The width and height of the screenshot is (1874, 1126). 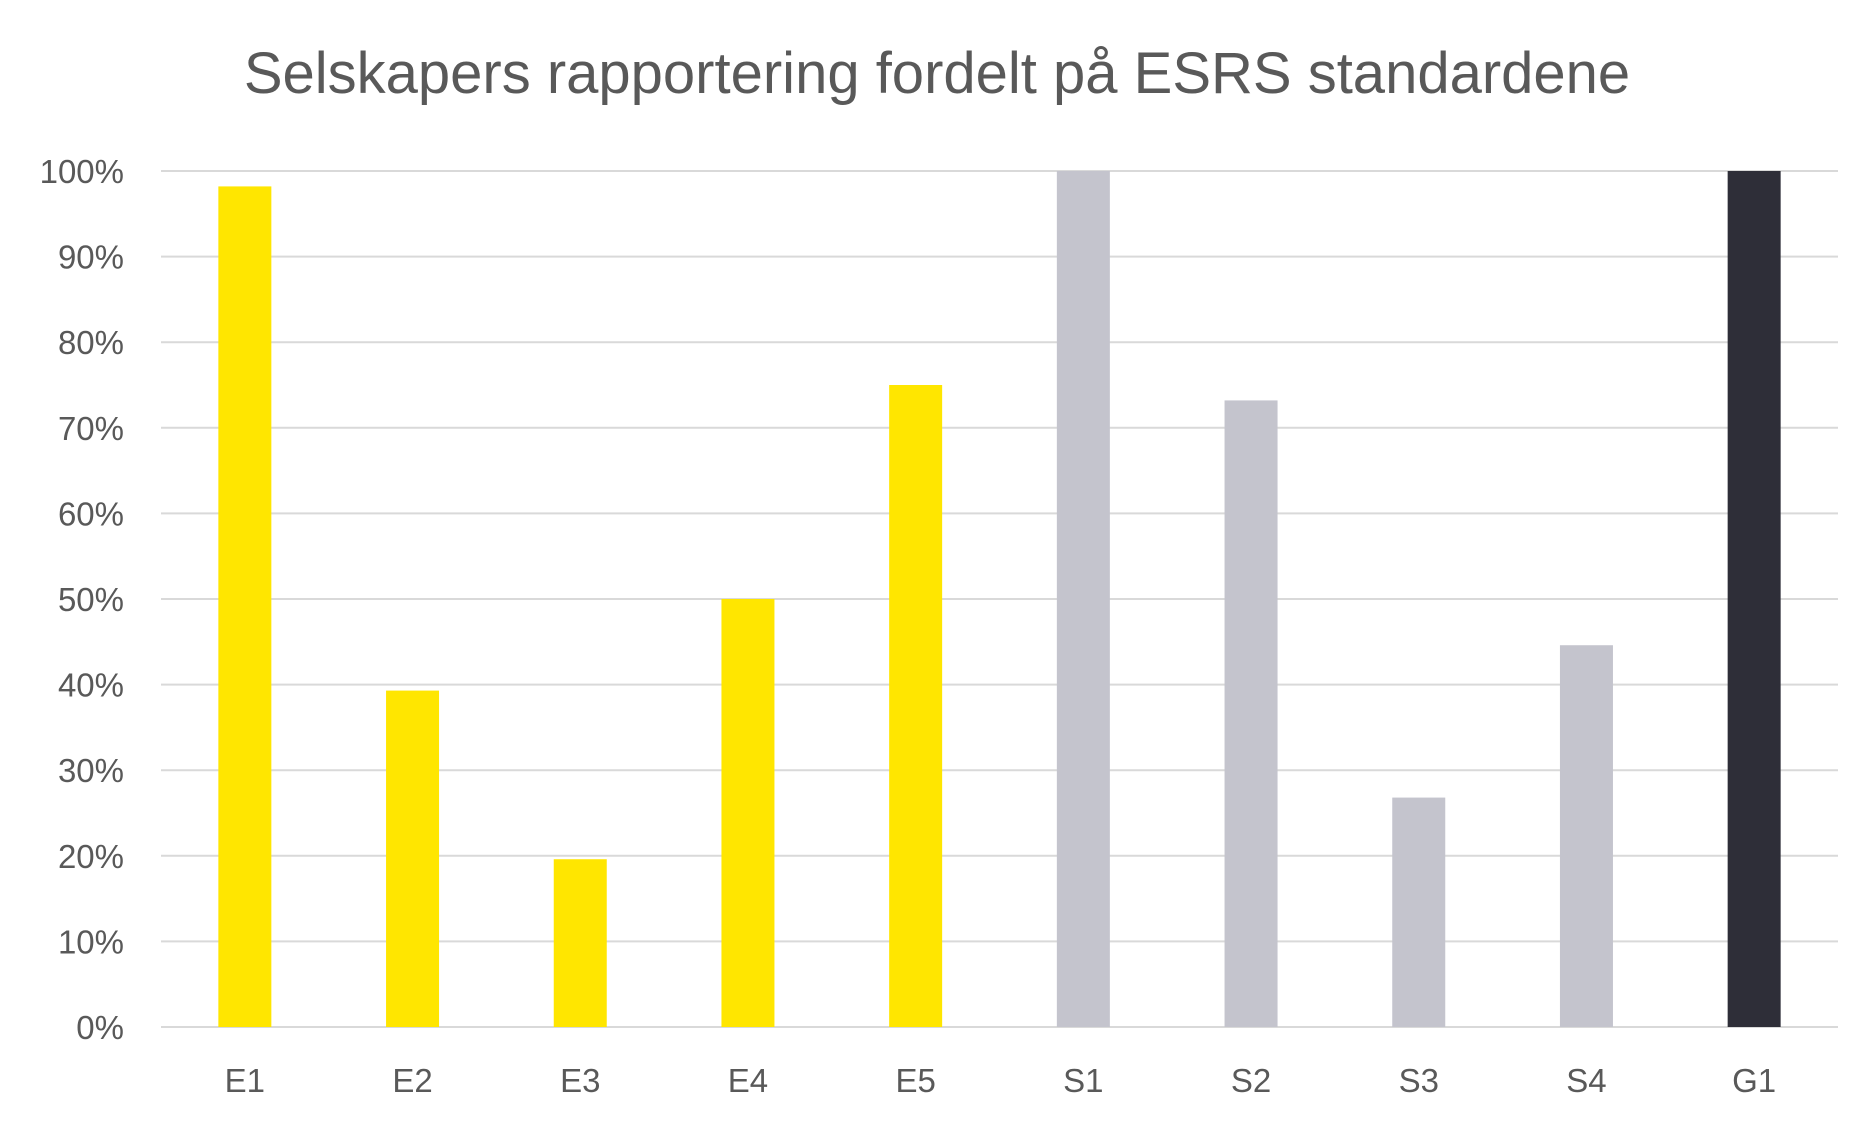 What do you see at coordinates (1586, 836) in the screenshot?
I see `bar-s4` at bounding box center [1586, 836].